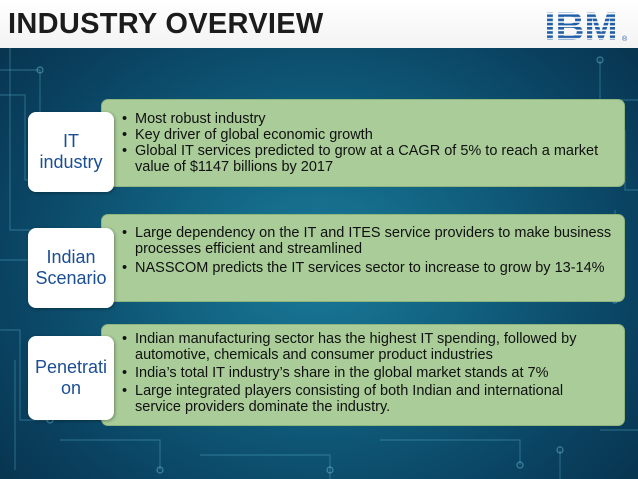  I want to click on label-text: IT industry, so click(71, 151).